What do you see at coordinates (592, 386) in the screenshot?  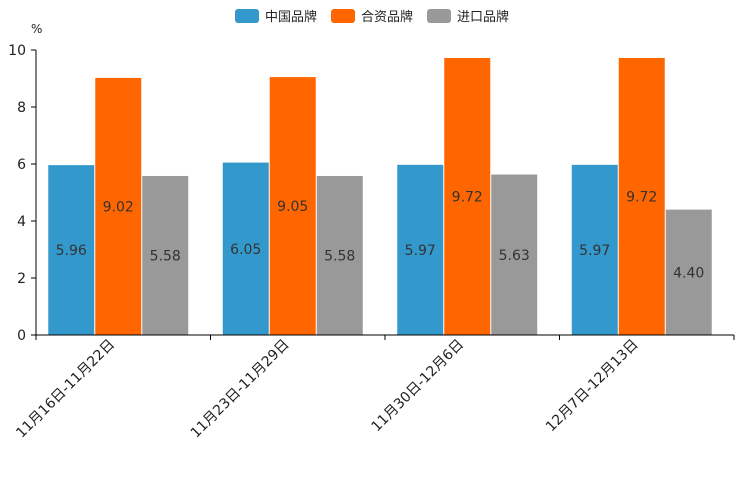 I see `x-tick-label: 12月7日-12月13日` at bounding box center [592, 386].